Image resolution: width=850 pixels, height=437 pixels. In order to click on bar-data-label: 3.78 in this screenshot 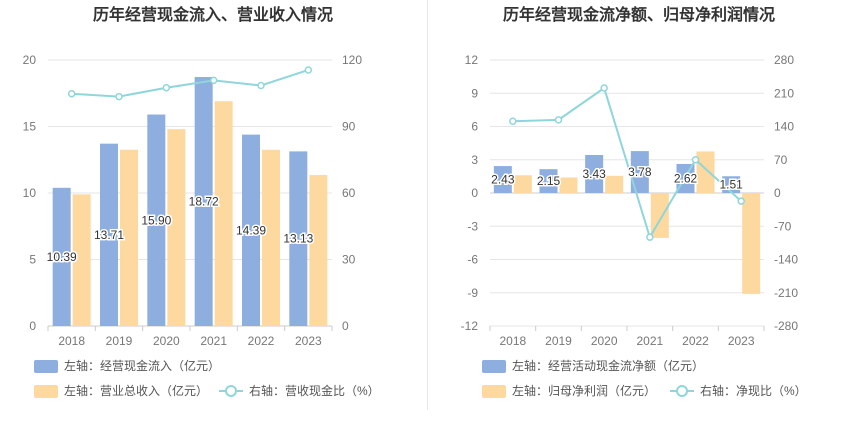, I will do `click(640, 172)`.